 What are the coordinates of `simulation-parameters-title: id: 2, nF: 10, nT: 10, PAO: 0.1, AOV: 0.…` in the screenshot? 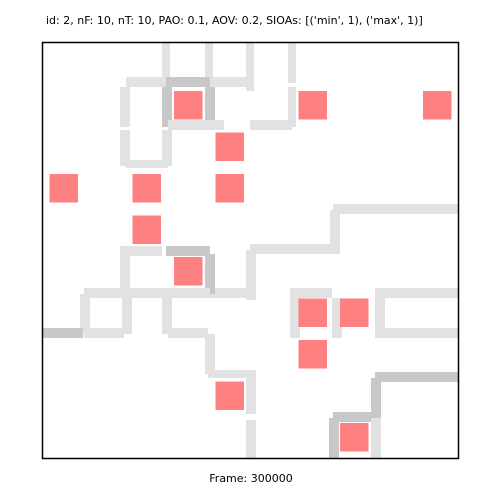 It's located at (234, 20).